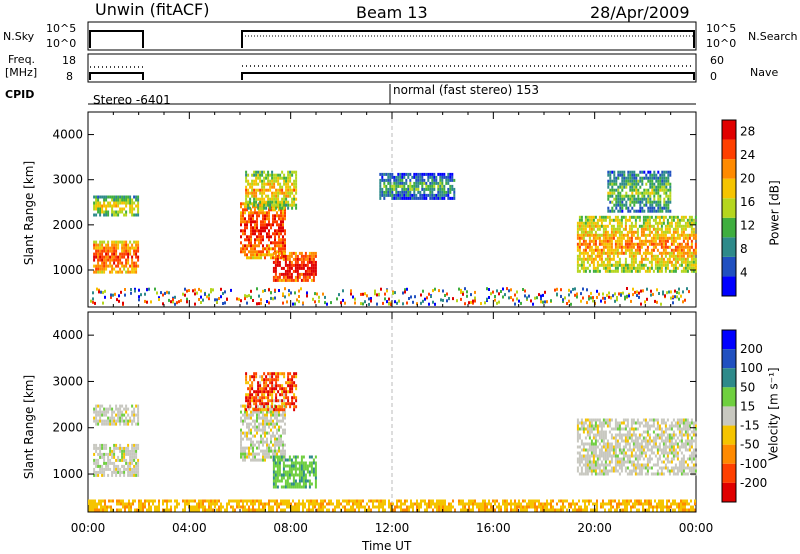  What do you see at coordinates (22, 59) in the screenshot?
I see `freq-label: Freq.` at bounding box center [22, 59].